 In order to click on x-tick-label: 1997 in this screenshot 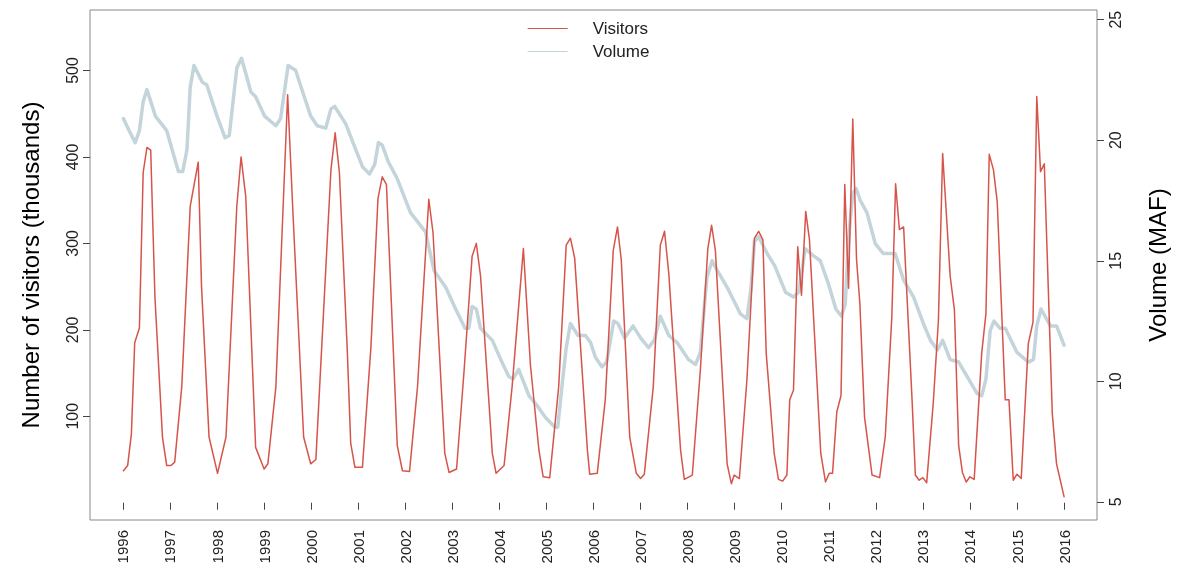, I will do `click(170, 547)`.